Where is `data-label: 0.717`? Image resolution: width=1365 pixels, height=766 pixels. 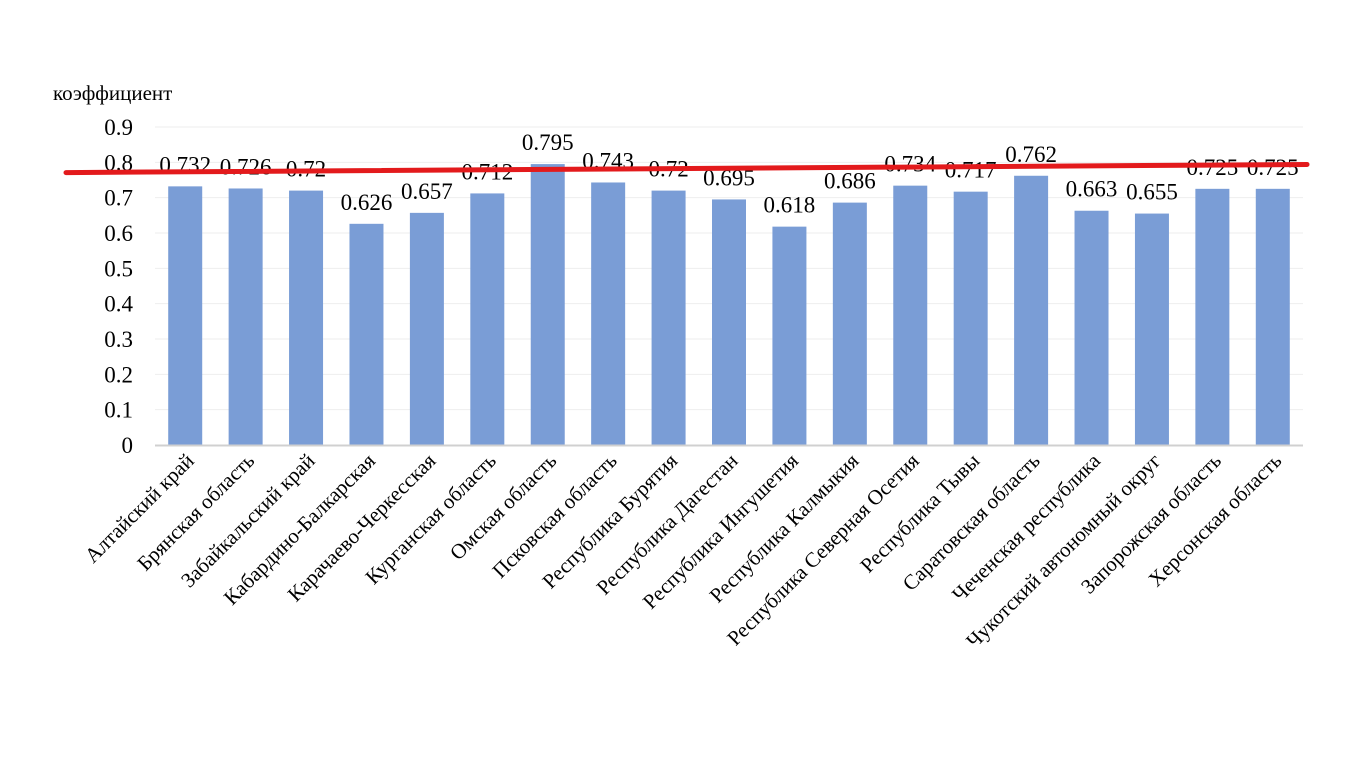 data-label: 0.717 is located at coordinates (971, 170).